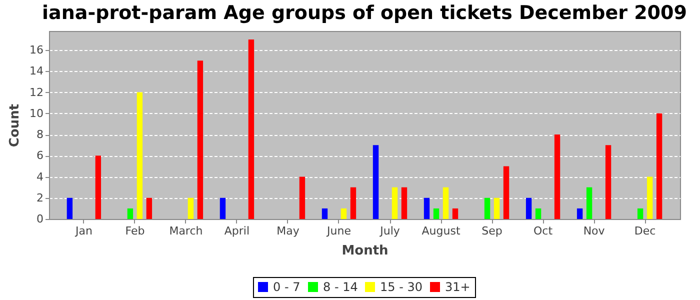 The image size is (700, 300). What do you see at coordinates (401, 287) in the screenshot?
I see `legend-label: 15 - 30` at bounding box center [401, 287].